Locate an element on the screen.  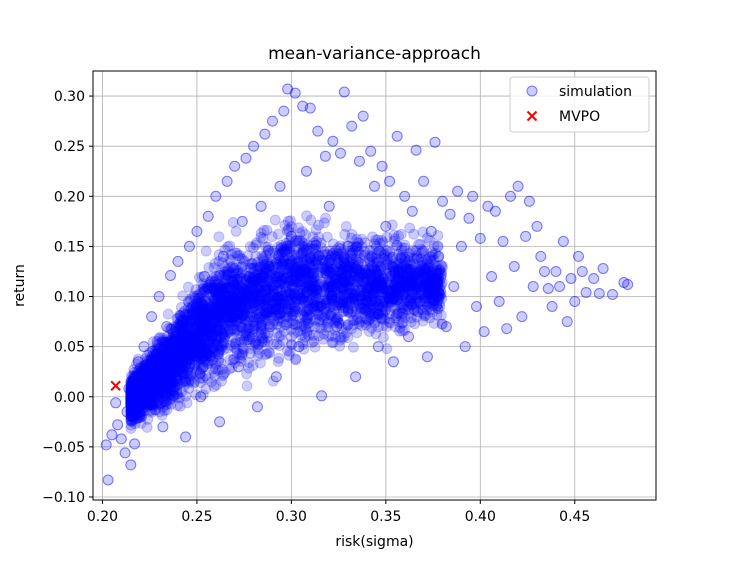
x-tick-label: 0.40 is located at coordinates (480, 517).